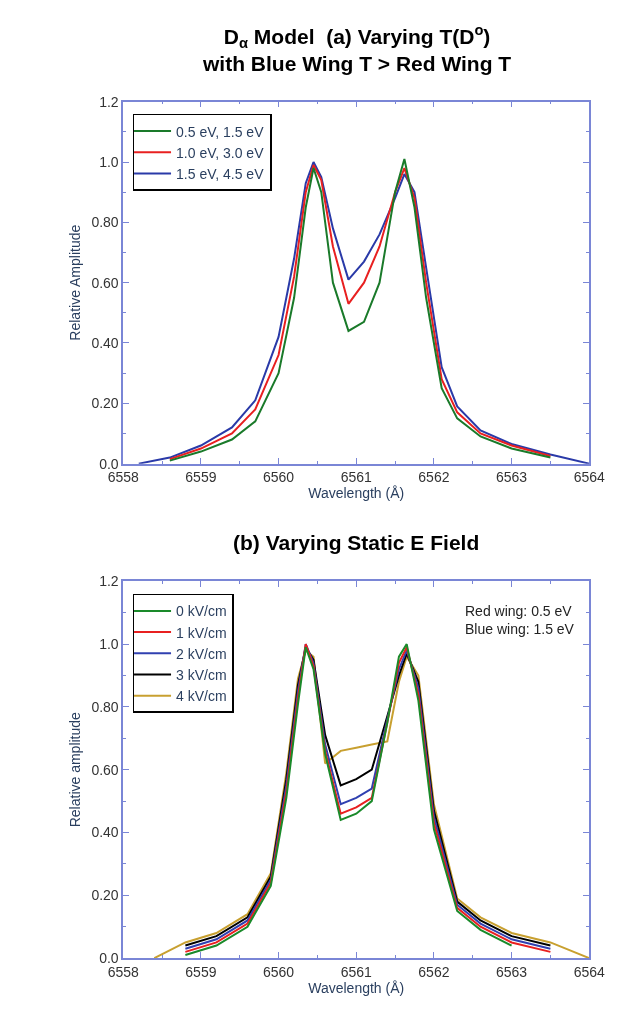 The image size is (631, 1013). What do you see at coordinates (220, 131) in the screenshot?
I see `legend-label: 0.5 eV, 1.5 eV` at bounding box center [220, 131].